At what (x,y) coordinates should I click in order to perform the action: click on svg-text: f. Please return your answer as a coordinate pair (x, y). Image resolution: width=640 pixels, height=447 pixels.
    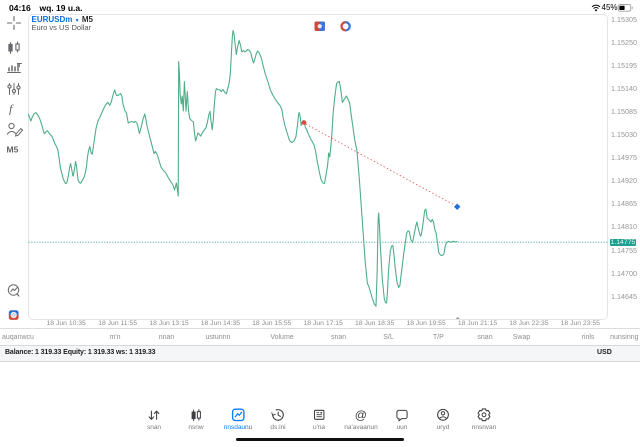
    Looking at the image, I should click on (11, 109).